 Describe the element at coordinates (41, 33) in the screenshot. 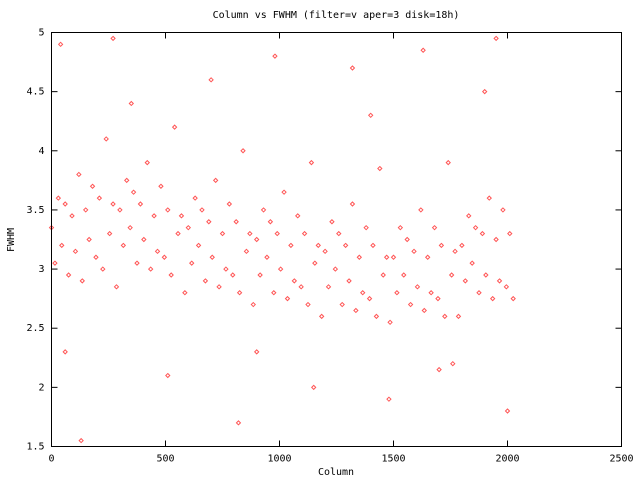

I see `y-tick-label: 5` at that location.